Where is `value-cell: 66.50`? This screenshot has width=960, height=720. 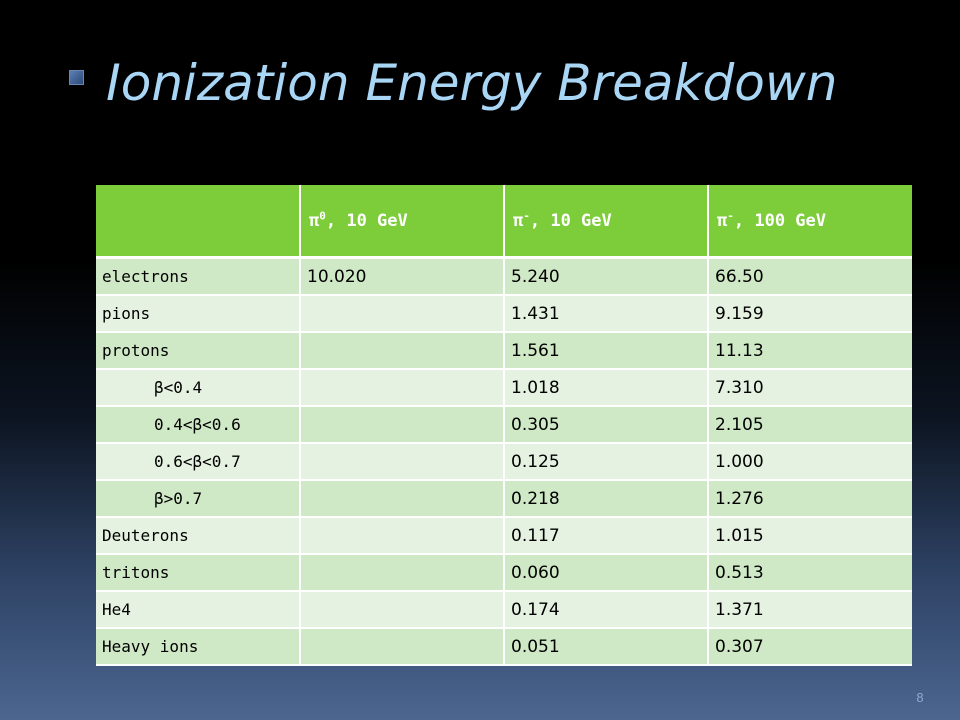
value-cell: 66.50 is located at coordinates (810, 276).